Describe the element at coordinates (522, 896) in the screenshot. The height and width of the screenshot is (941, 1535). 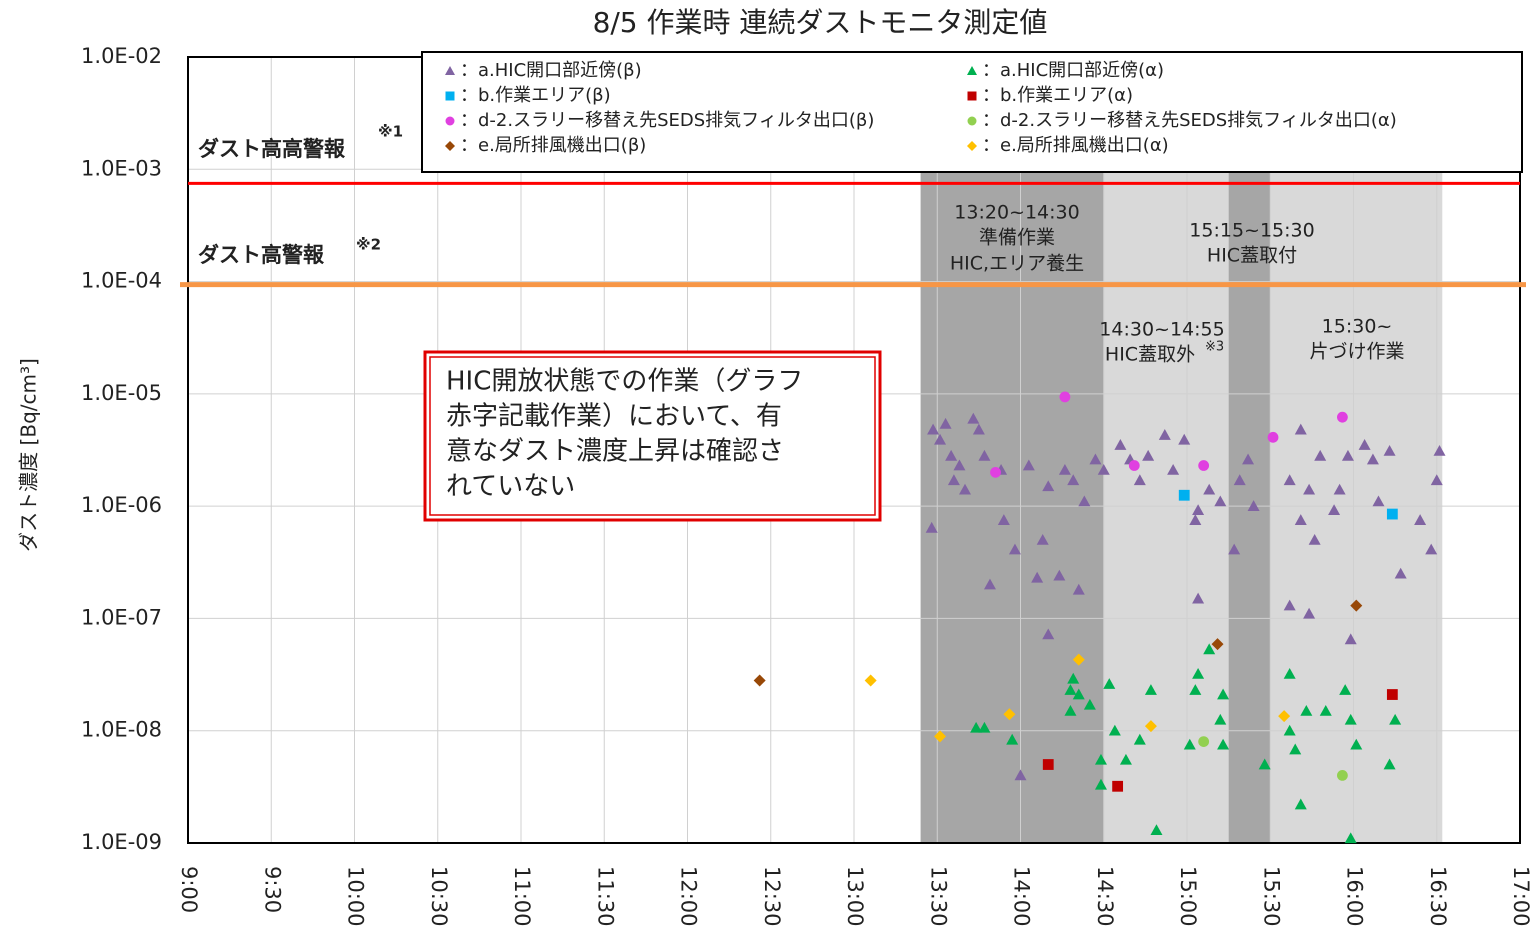
I see `x-tick-label: 11:00` at that location.